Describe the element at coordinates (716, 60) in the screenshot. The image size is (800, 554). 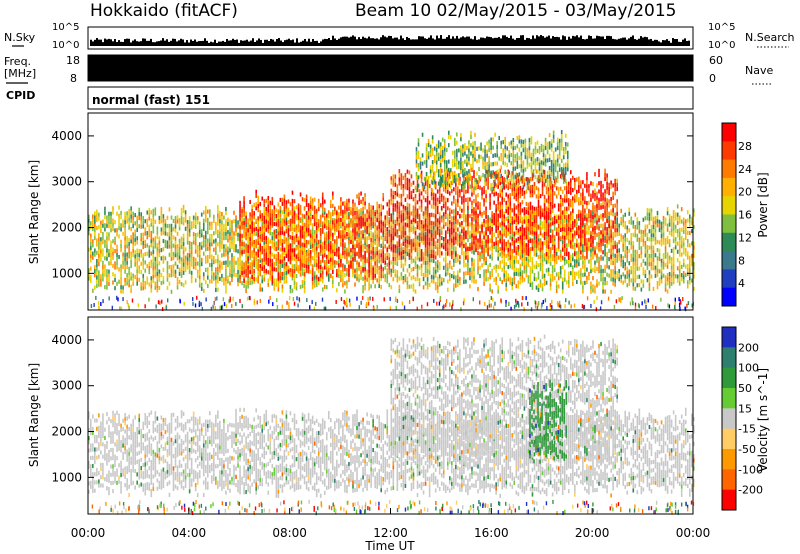
I see `nave-tick-high: 60` at that location.